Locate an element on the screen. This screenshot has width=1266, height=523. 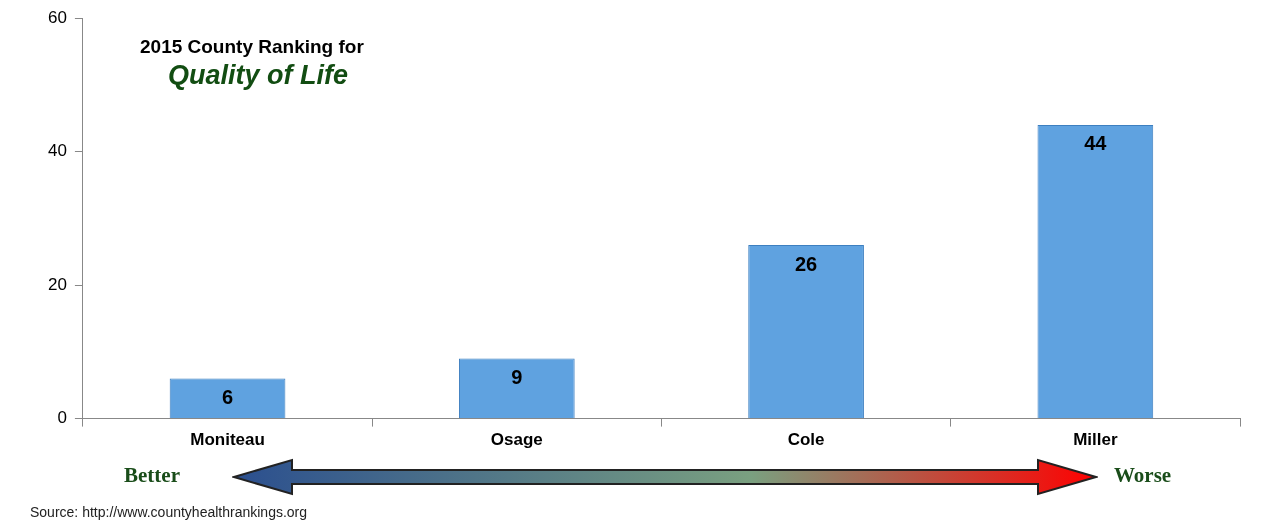
x-tick-label: Moniteau is located at coordinates (227, 440).